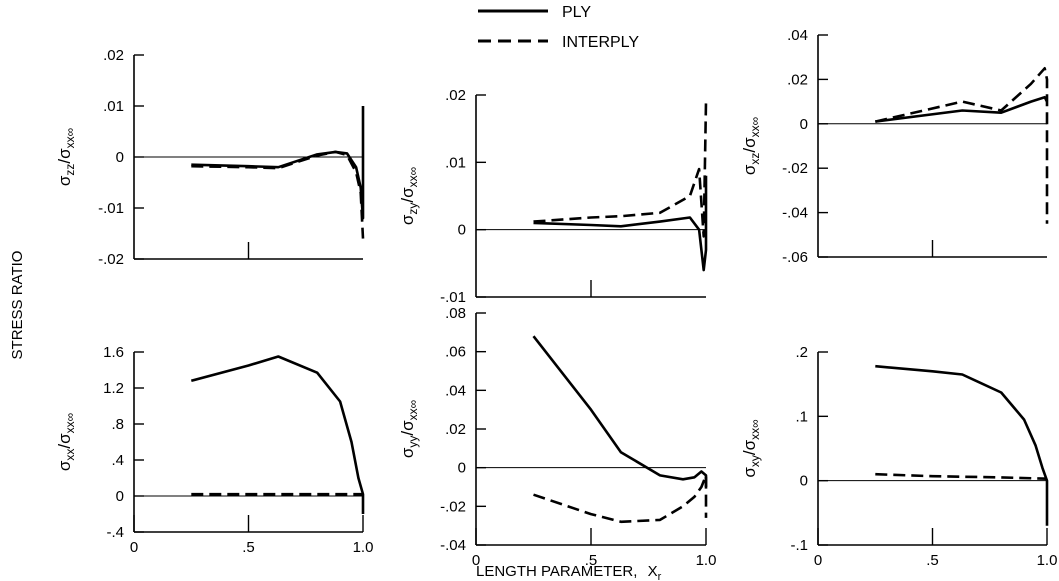  I want to click on shared-x-axis-label-sub: r, so click(660, 576).